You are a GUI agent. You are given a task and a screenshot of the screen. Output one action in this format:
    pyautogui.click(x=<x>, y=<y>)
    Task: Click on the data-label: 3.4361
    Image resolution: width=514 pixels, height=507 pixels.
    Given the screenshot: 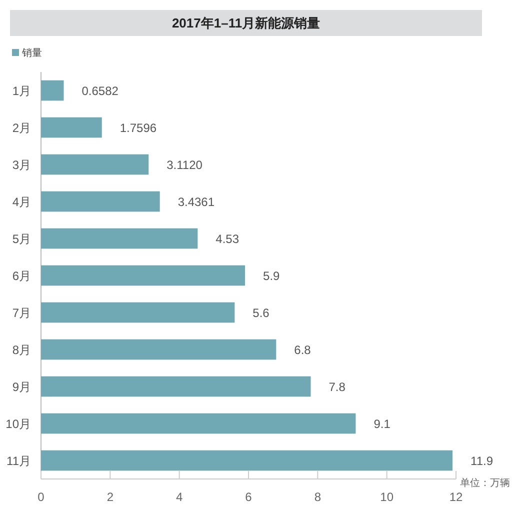 What is the action you would take?
    pyautogui.click(x=196, y=202)
    